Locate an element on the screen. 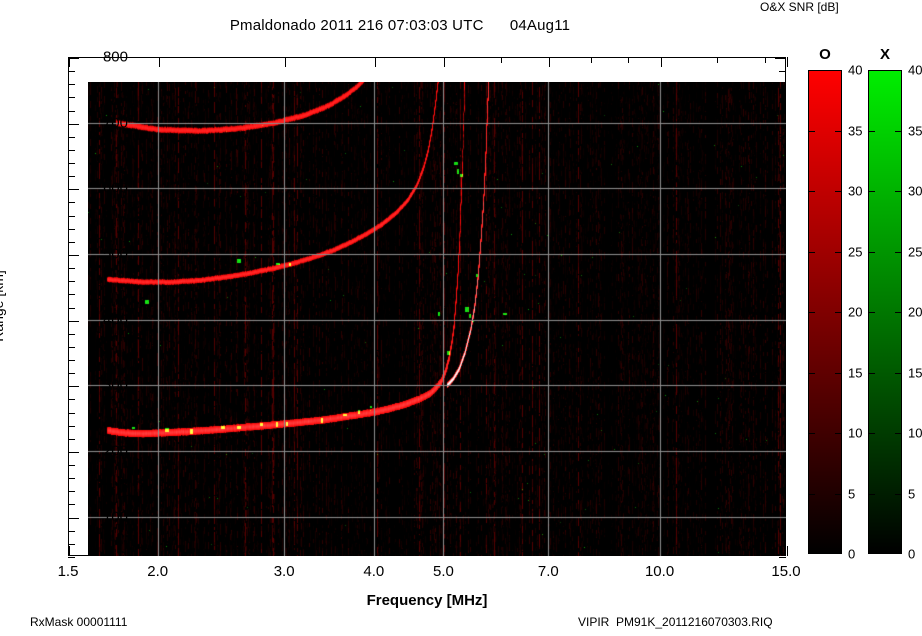 Image resolution: width=922 pixels, height=636 pixels. y-tick-label: 300 is located at coordinates (115, 385).